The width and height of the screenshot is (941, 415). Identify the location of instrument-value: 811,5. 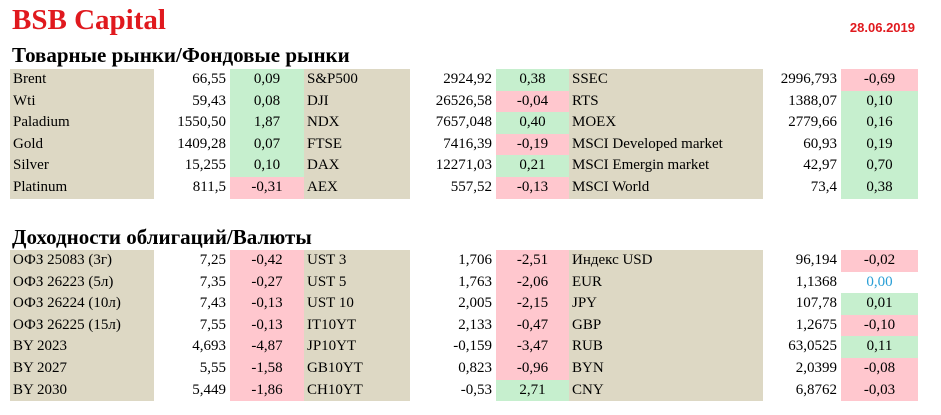
(209, 186).